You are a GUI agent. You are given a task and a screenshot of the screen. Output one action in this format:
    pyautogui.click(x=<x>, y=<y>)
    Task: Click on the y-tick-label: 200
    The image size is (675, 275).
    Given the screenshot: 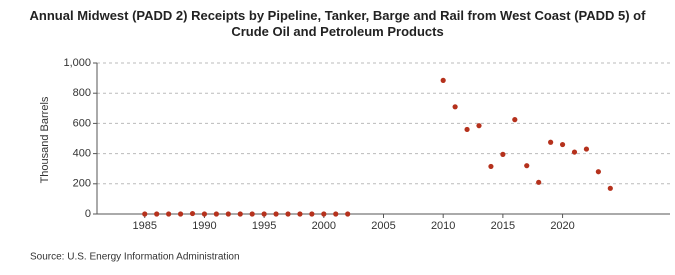 What is the action you would take?
    pyautogui.click(x=82, y=184)
    